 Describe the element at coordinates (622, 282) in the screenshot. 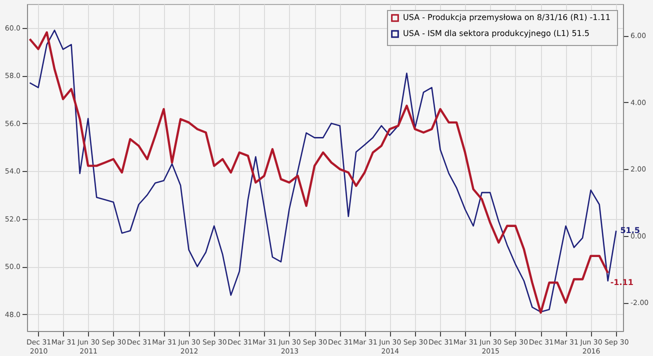

I see `data-label: -1.11` at that location.